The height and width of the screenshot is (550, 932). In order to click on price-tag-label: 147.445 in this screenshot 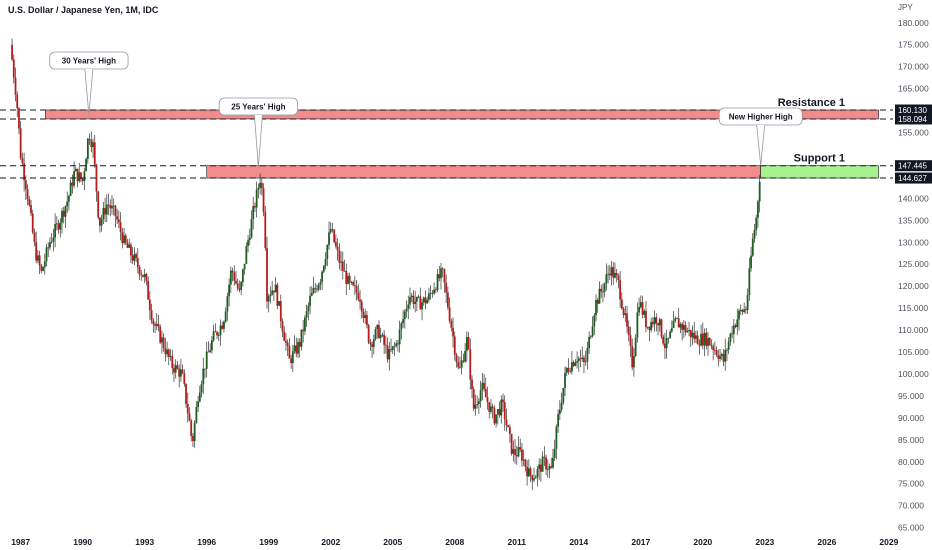, I will do `click(912, 166)`.